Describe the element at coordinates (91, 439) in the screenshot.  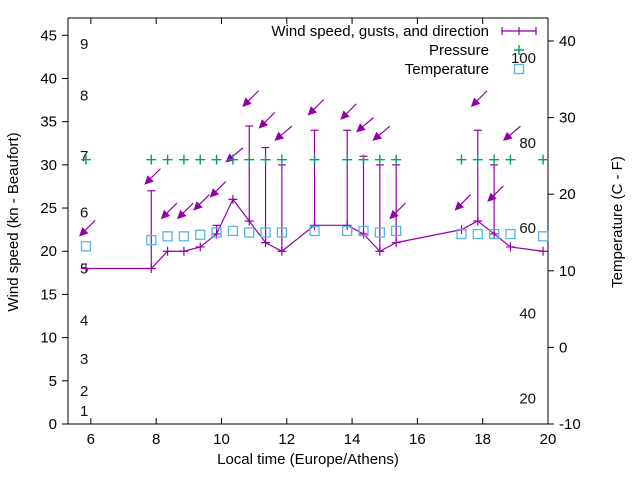
I see `x-tick-label: 6` at that location.